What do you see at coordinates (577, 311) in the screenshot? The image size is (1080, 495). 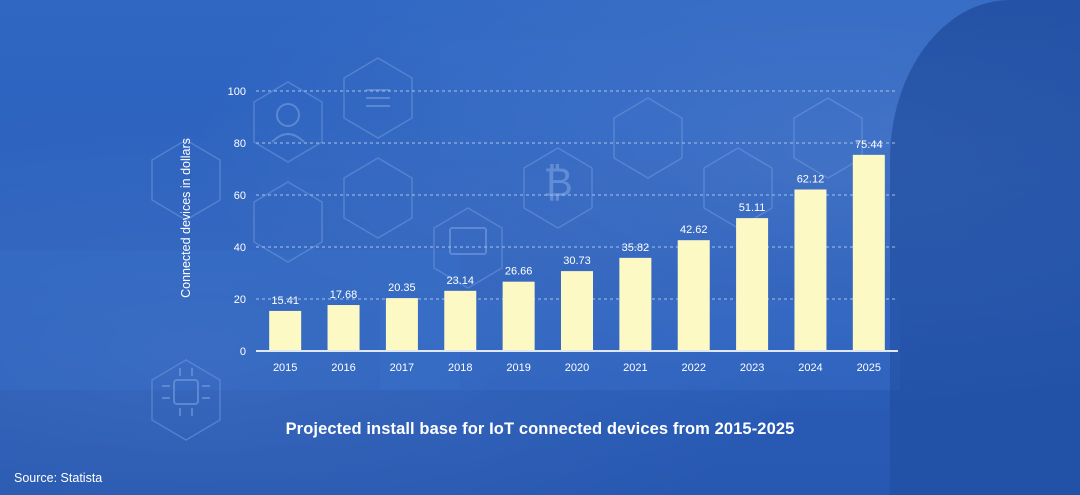 I see `bar-2020` at bounding box center [577, 311].